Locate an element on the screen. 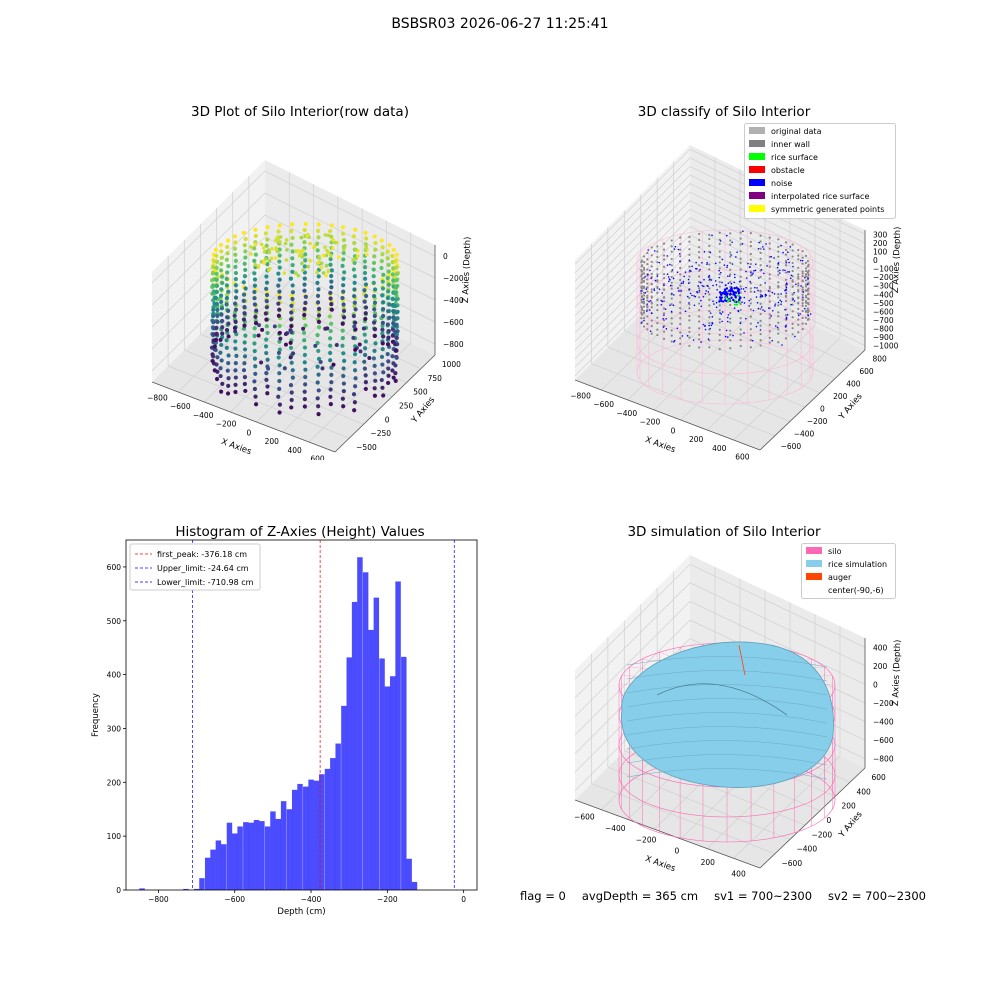  grid-line is located at coordinates (735, 367).